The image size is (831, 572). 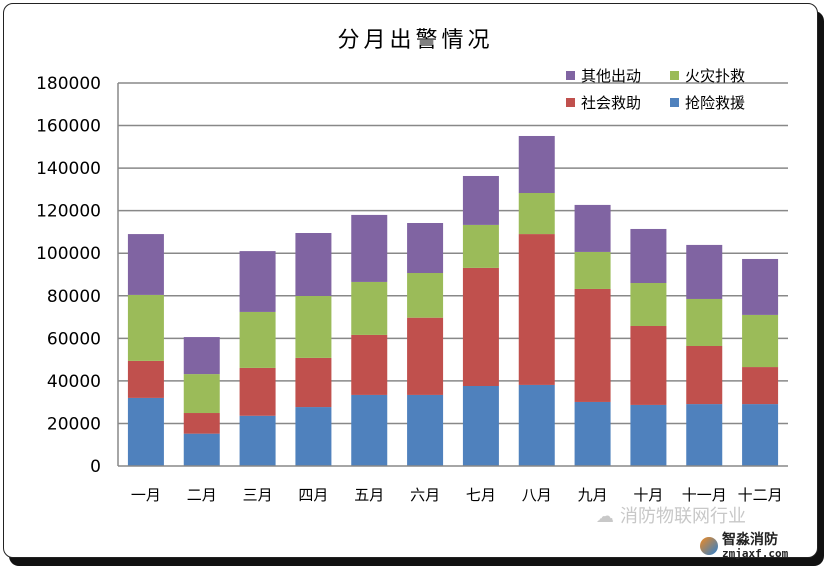 What do you see at coordinates (750, 540) in the screenshot?
I see `logo-text: 智淼消防` at bounding box center [750, 540].